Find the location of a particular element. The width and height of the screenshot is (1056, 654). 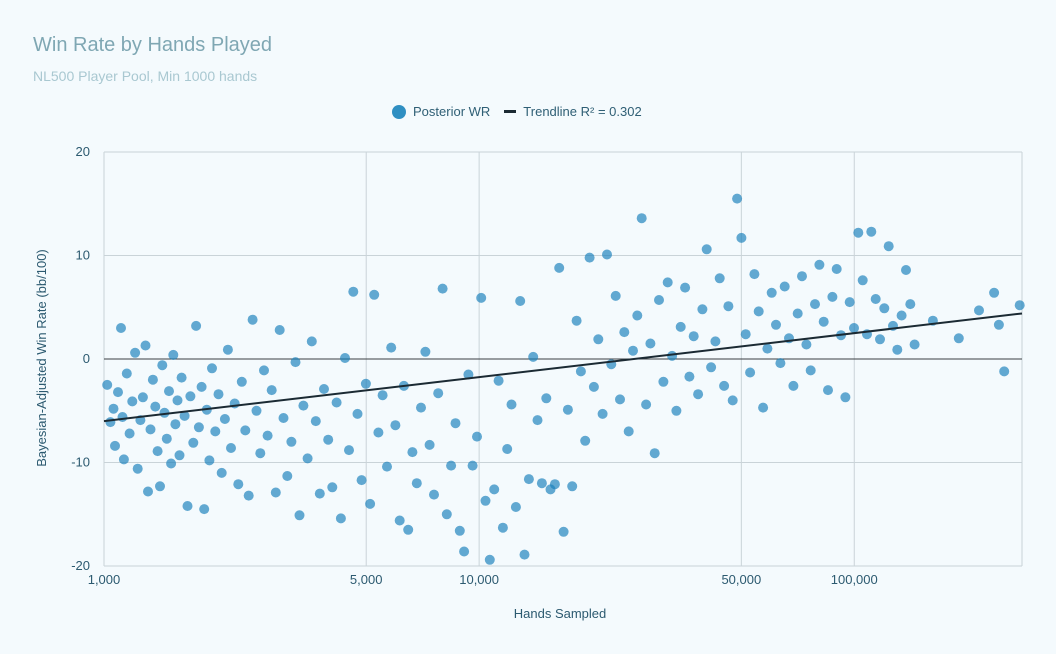

legend-label-scatter: Posterior WR is located at coordinates (452, 111).